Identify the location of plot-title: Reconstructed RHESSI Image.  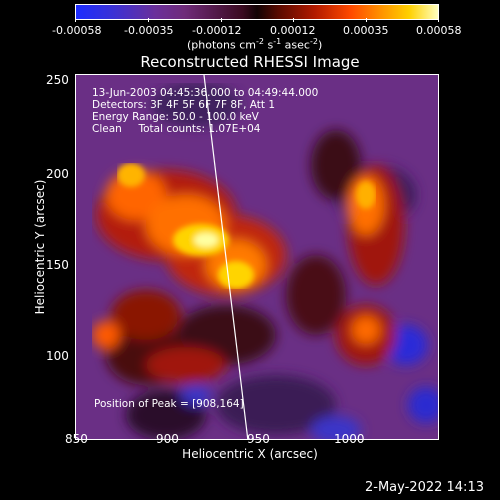
(250, 62).